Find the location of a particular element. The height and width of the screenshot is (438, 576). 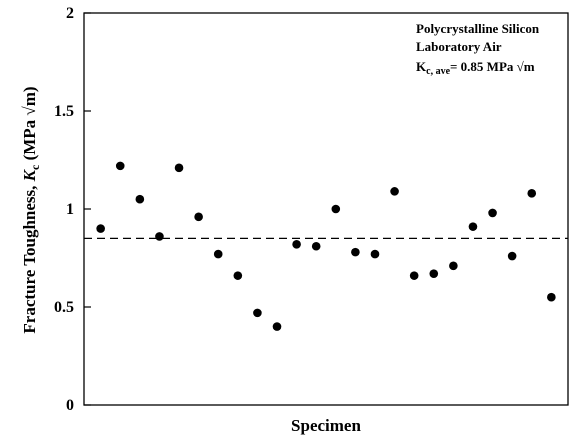

y-tick-label-0: 0 is located at coordinates (70, 405).